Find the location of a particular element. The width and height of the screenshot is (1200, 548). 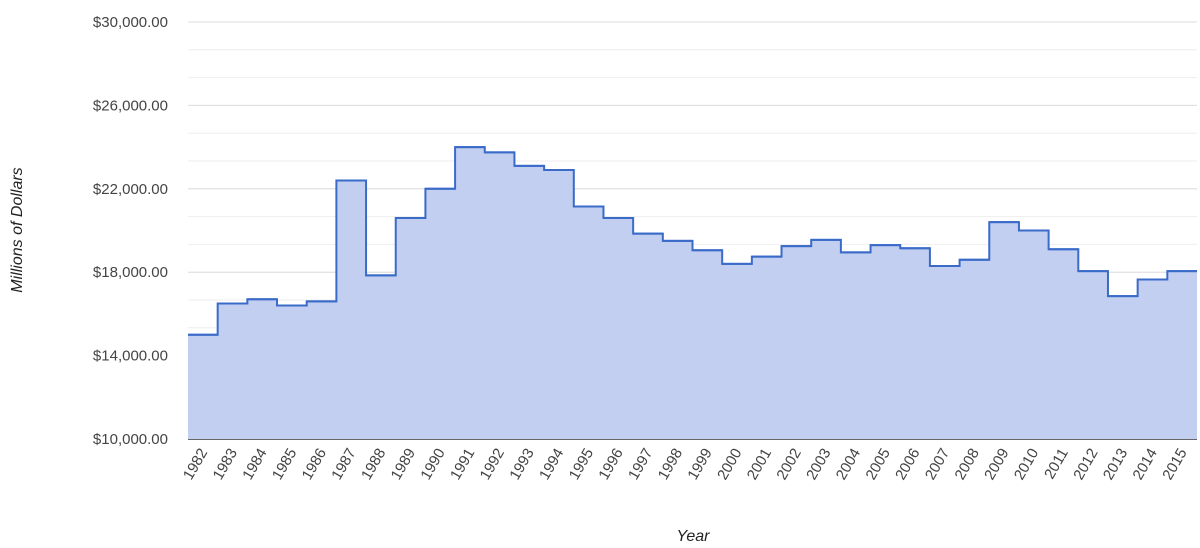

x-axis-title: Year is located at coordinates (694, 536).